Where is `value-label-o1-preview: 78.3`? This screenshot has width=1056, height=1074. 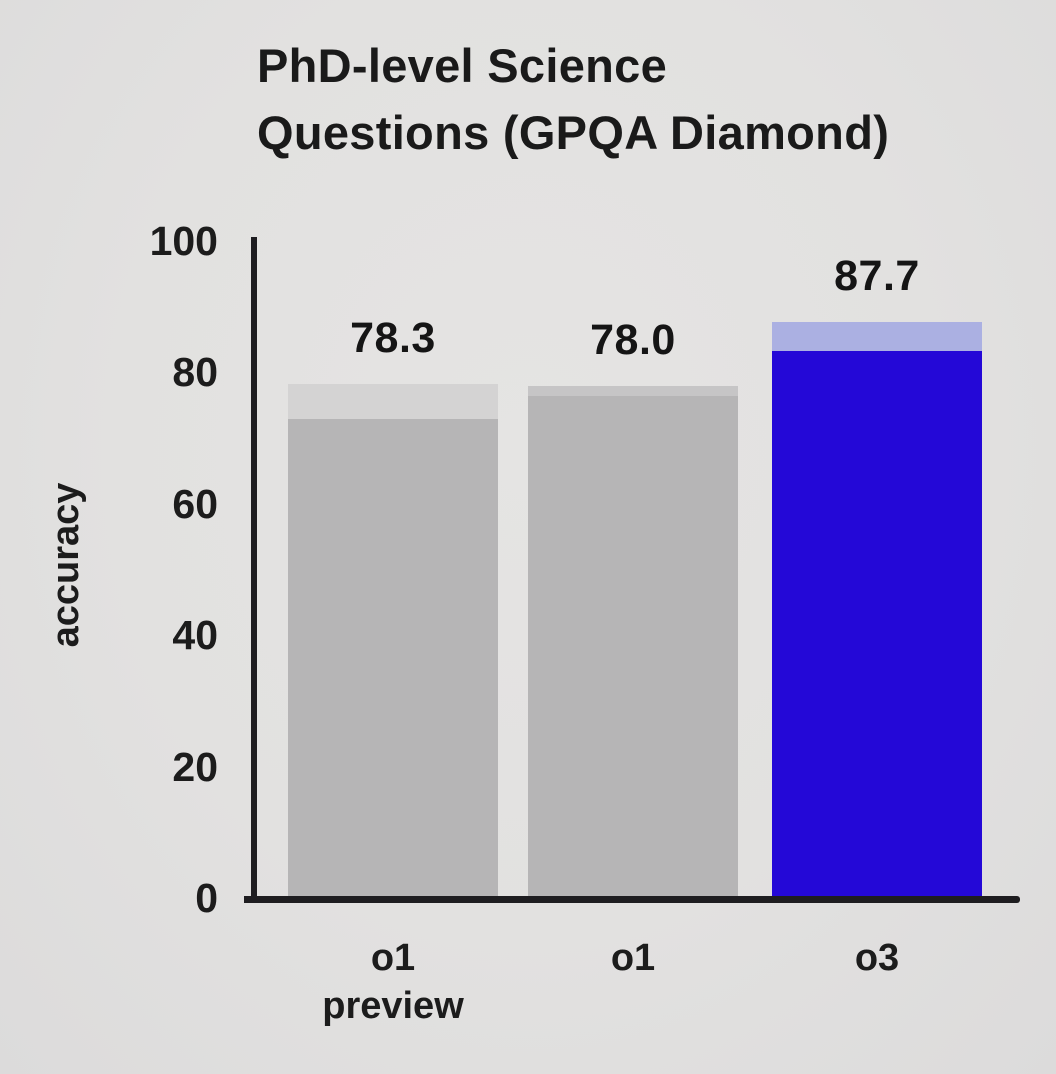
value-label-o1-preview: 78.3 is located at coordinates (393, 337).